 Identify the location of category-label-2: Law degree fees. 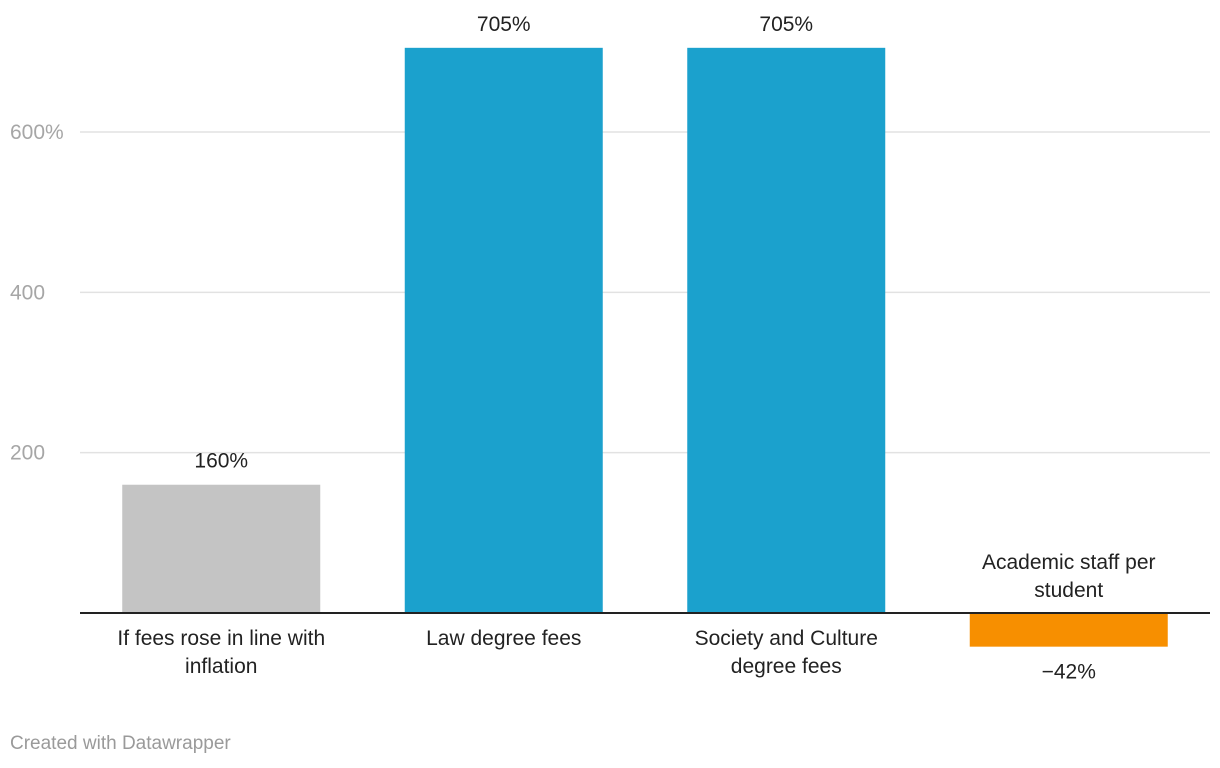
(503, 638).